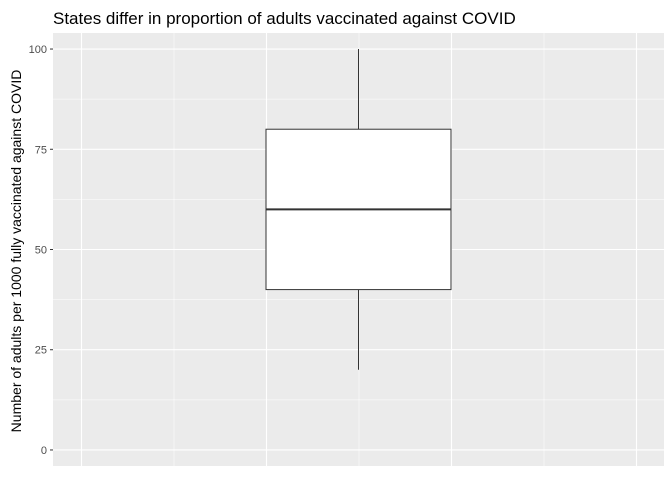  I want to click on y-axis: 0 25 50 75 100, so click(41, 250).